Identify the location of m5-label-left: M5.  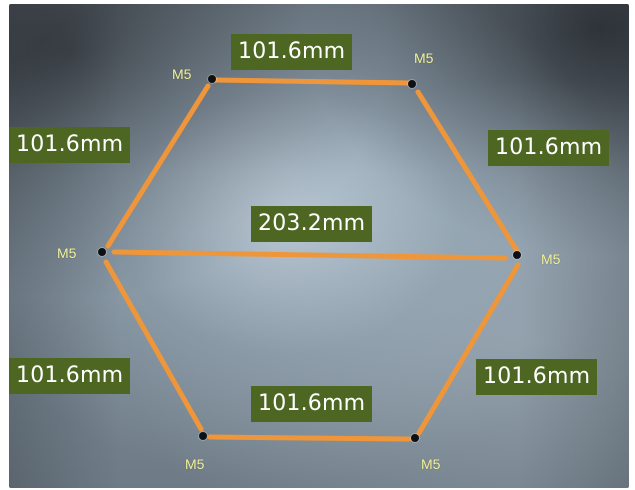
(67, 253).